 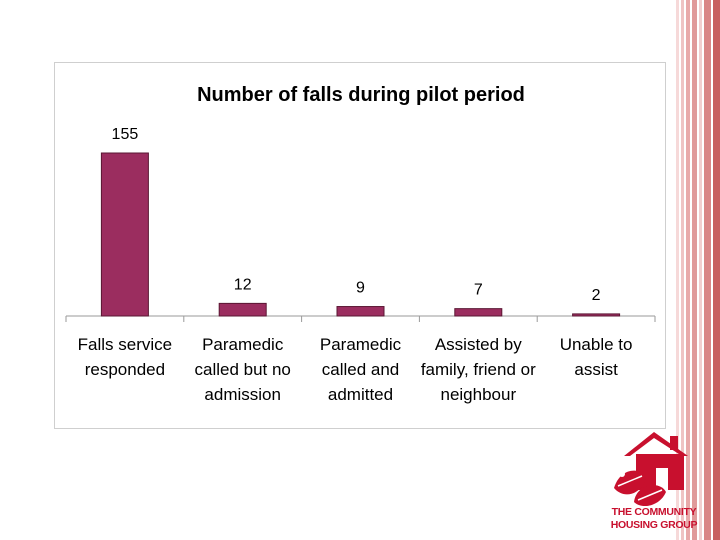 I want to click on data-label-3: 9, so click(x=360, y=288).